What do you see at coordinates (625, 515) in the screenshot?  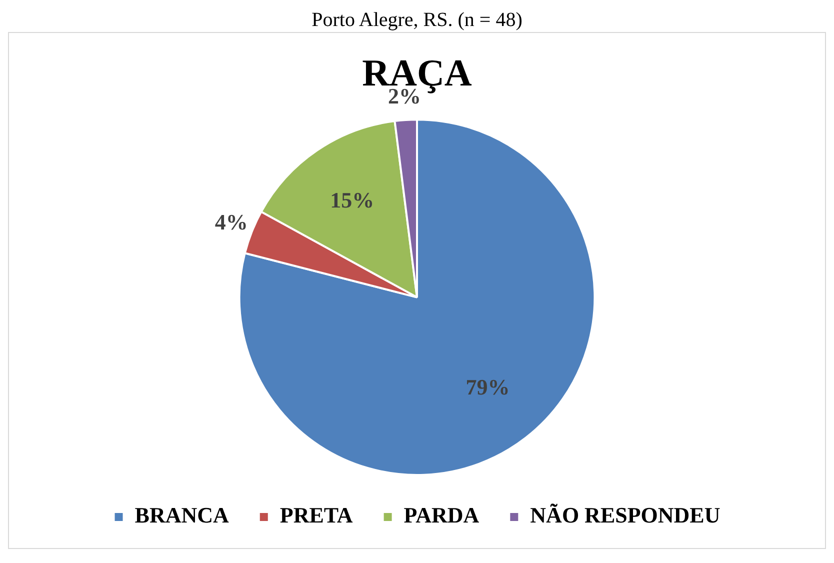 I see `legend-label: NÃO RESPONDEU` at bounding box center [625, 515].